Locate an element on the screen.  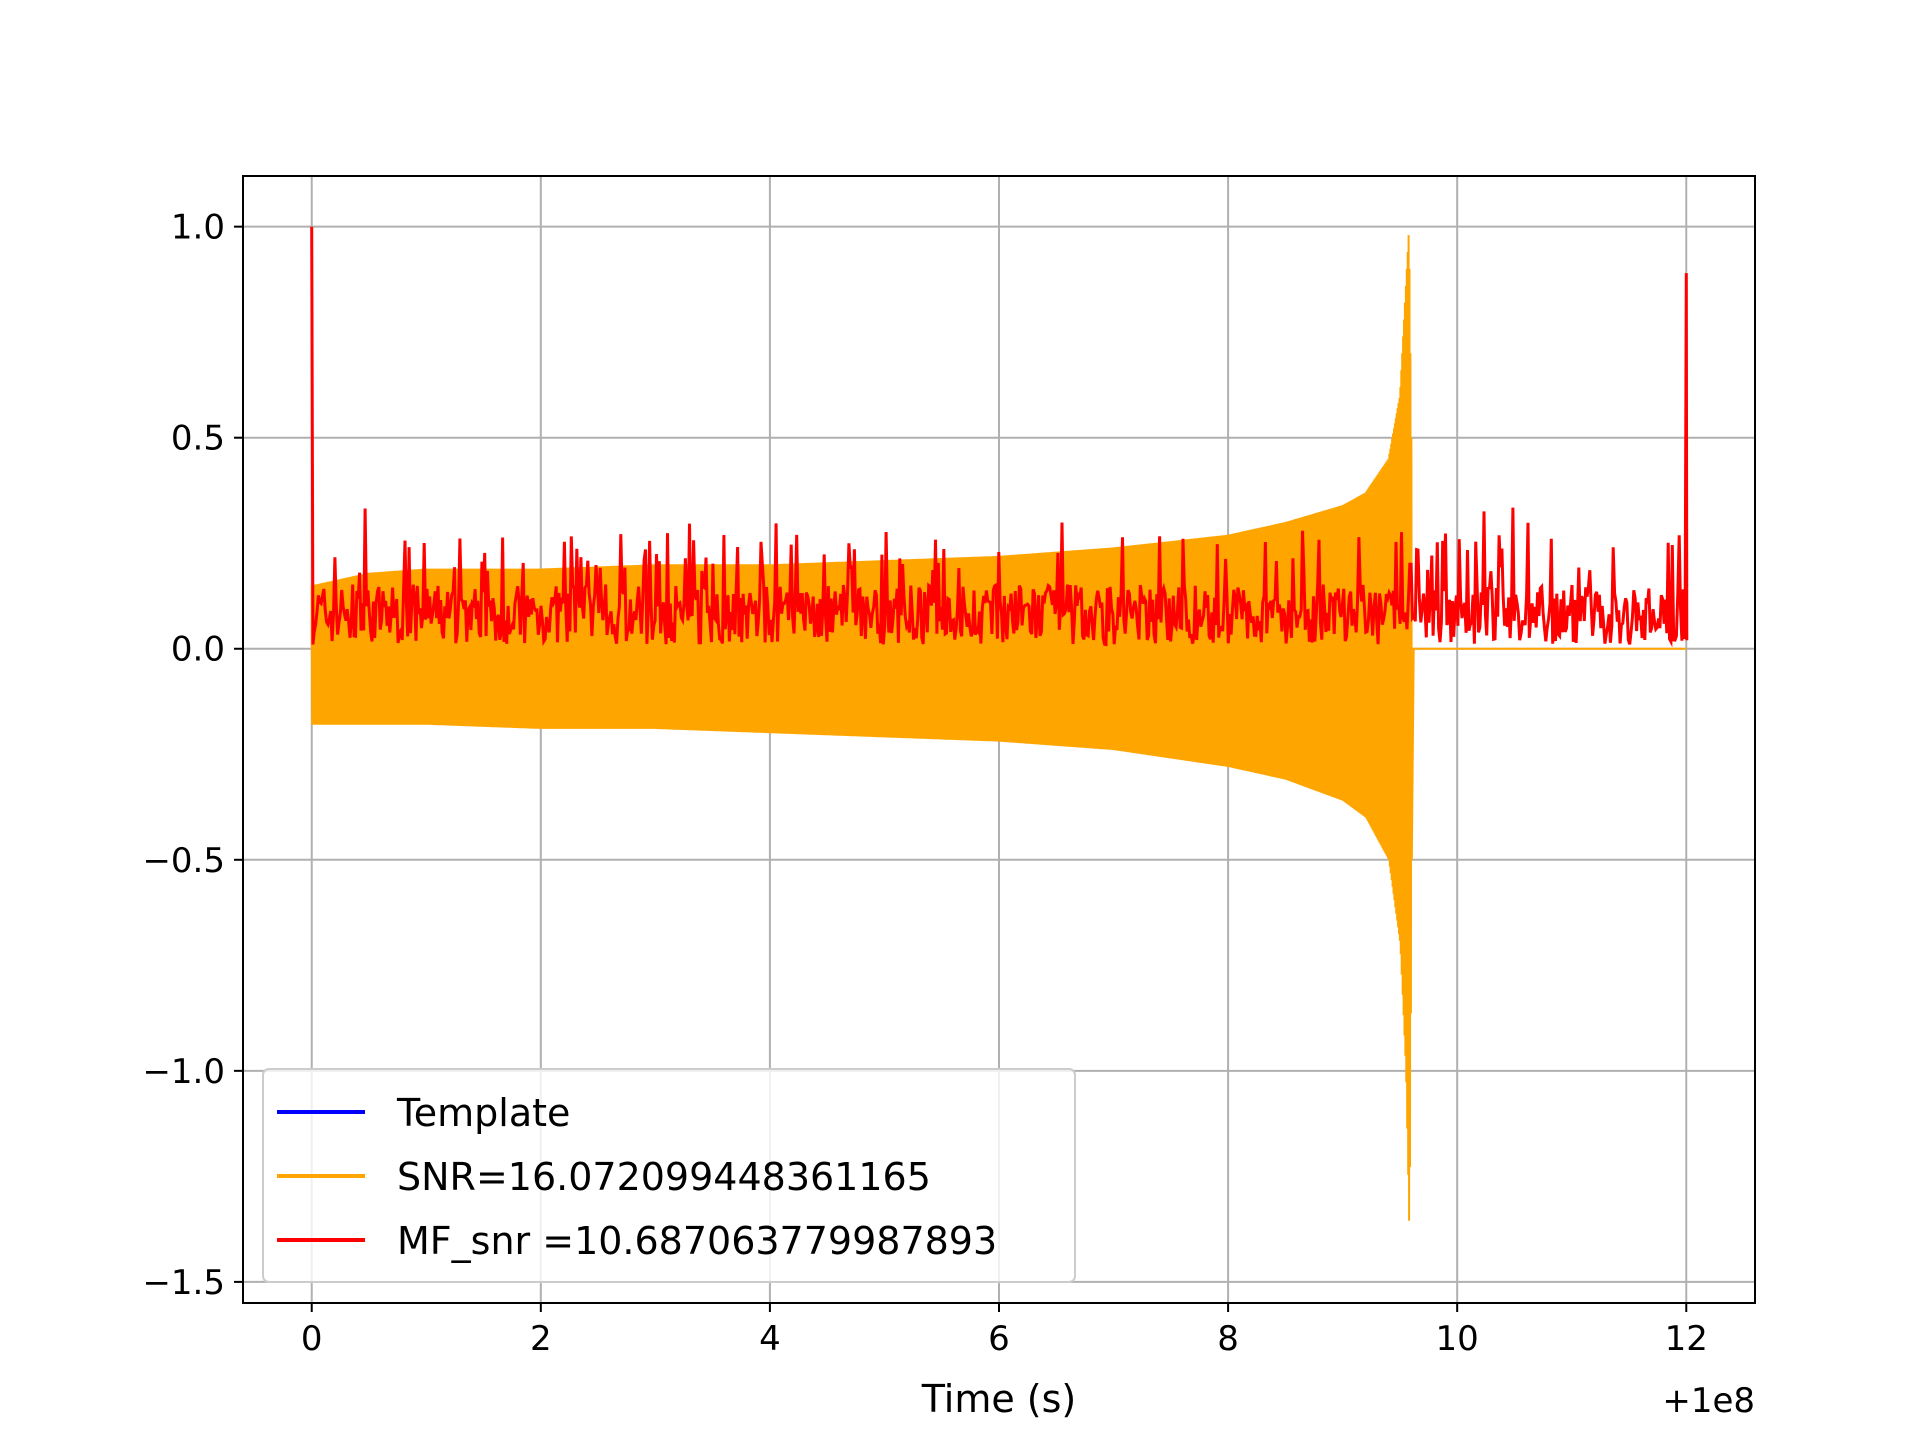
x-tick-label: 10 is located at coordinates (1457, 1339).